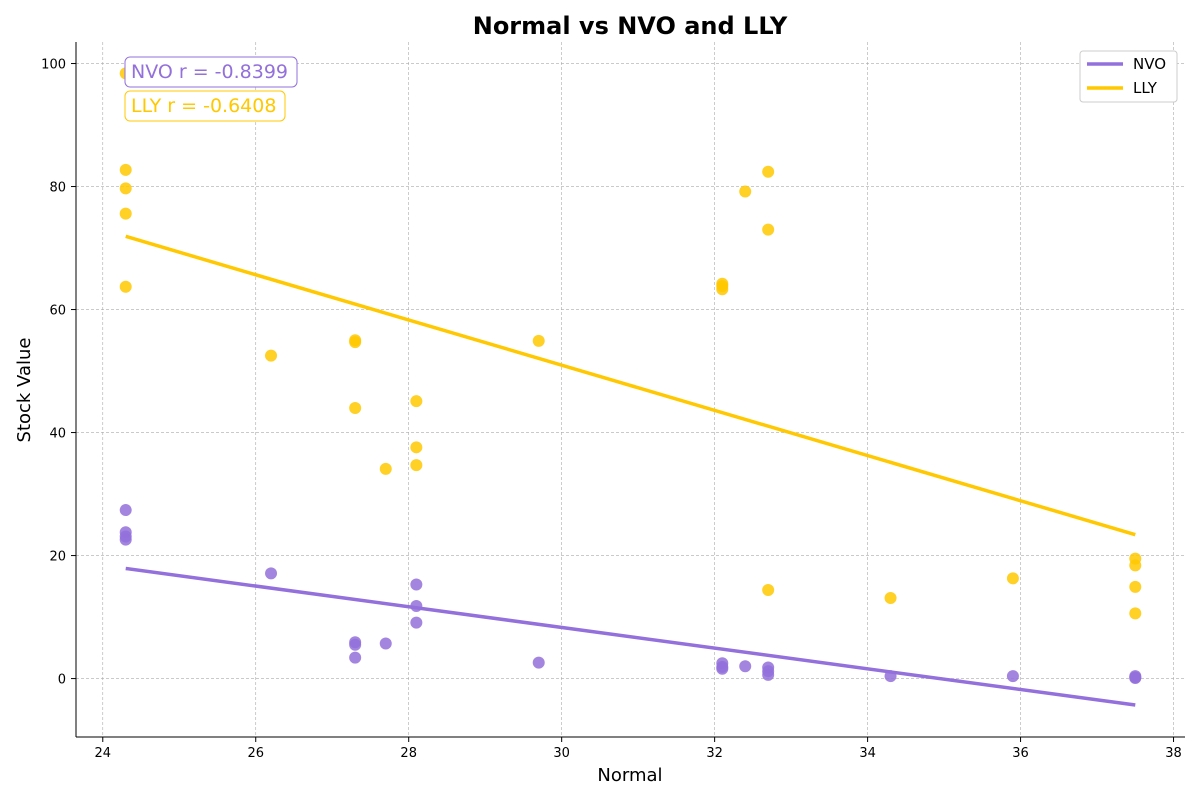 This screenshot has height=800, width=1200. What do you see at coordinates (629, 775) in the screenshot?
I see `x-axis-label: Normal` at bounding box center [629, 775].